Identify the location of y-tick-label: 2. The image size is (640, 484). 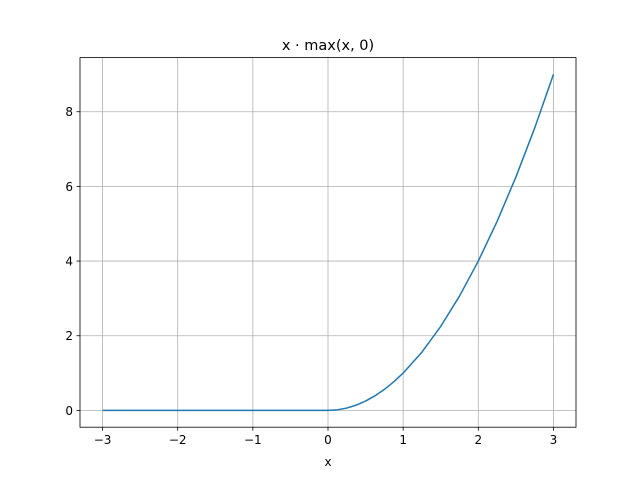
(69, 336).